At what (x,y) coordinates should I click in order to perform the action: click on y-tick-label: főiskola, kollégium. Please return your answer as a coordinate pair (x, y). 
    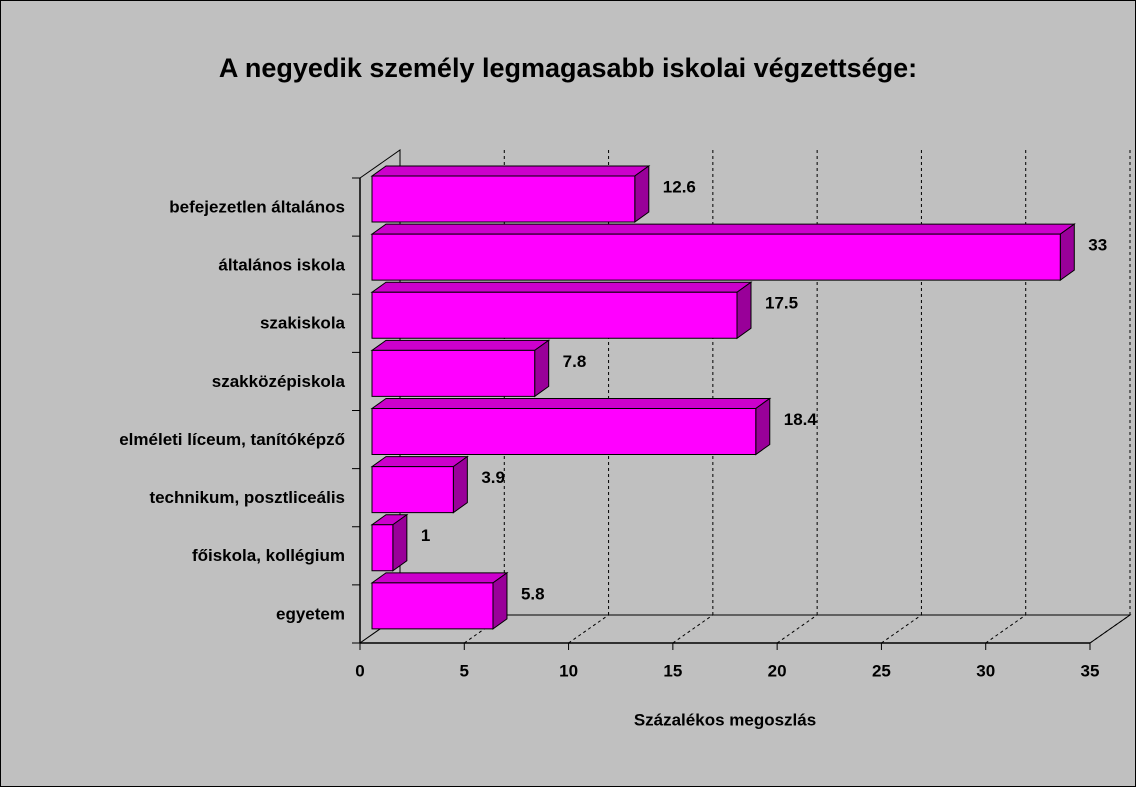
    Looking at the image, I should click on (268, 555).